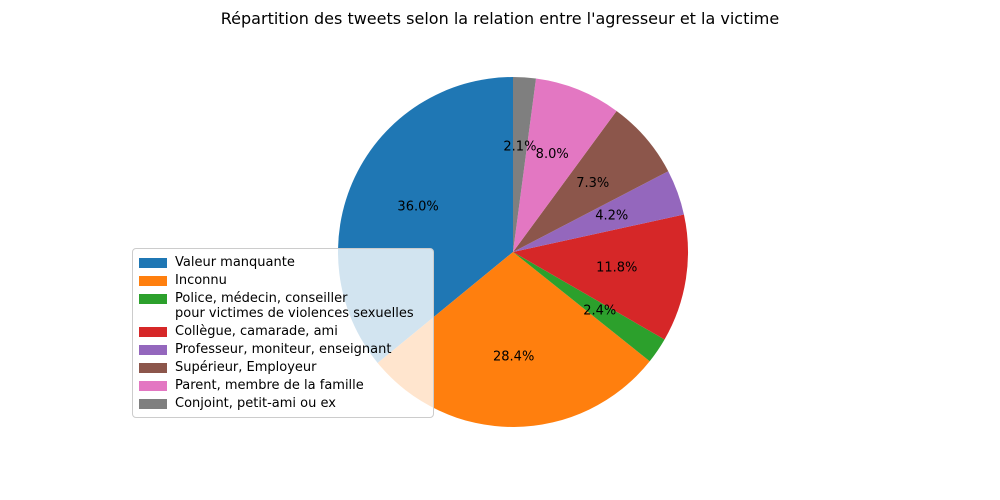 The width and height of the screenshot is (1000, 500). What do you see at coordinates (616, 268) in the screenshot?
I see `percent-label: 11.8%` at bounding box center [616, 268].